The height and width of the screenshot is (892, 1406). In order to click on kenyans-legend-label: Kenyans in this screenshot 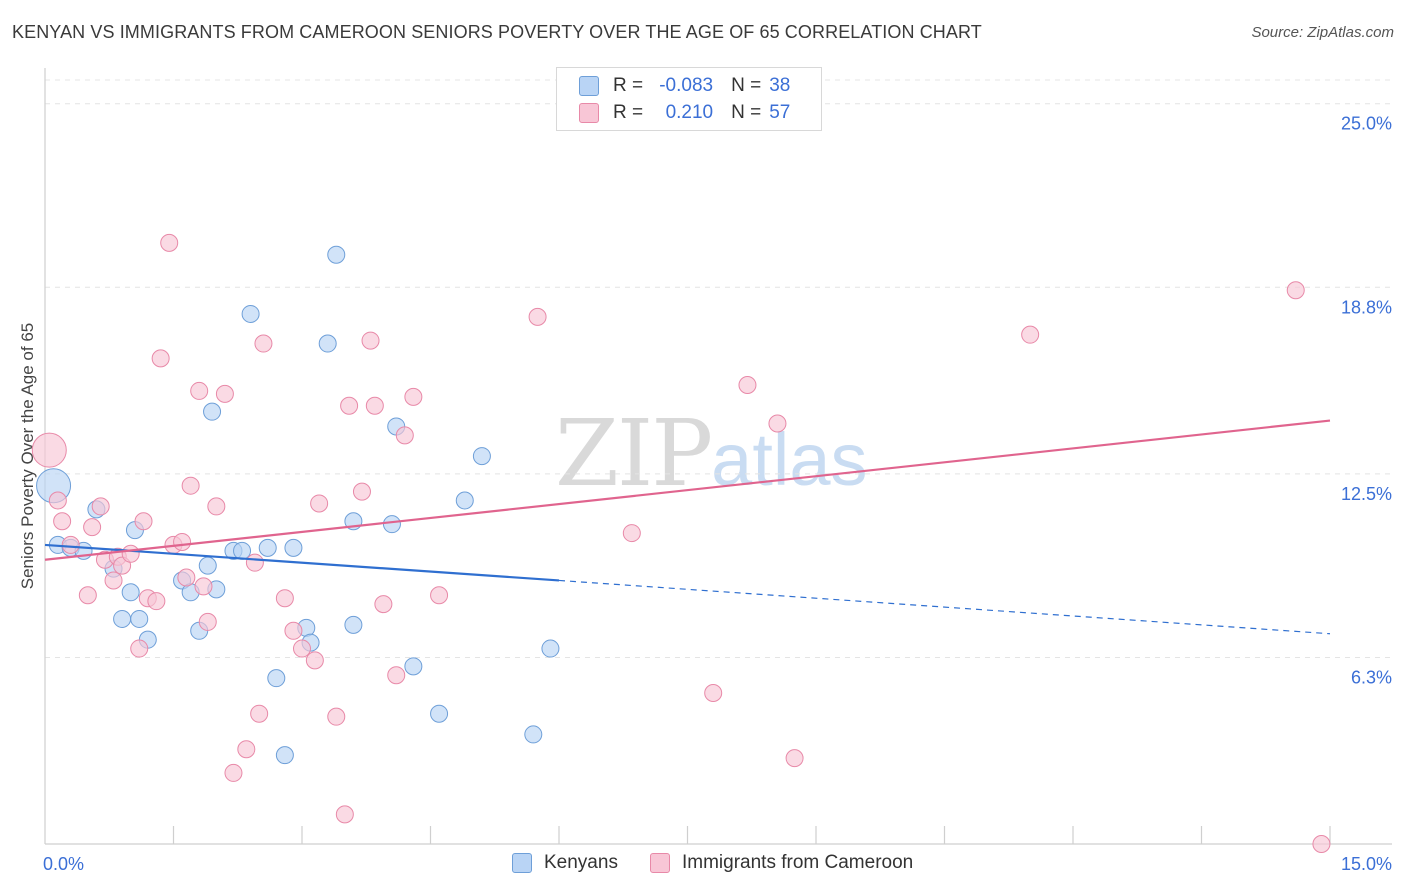, I will do `click(581, 862)`.